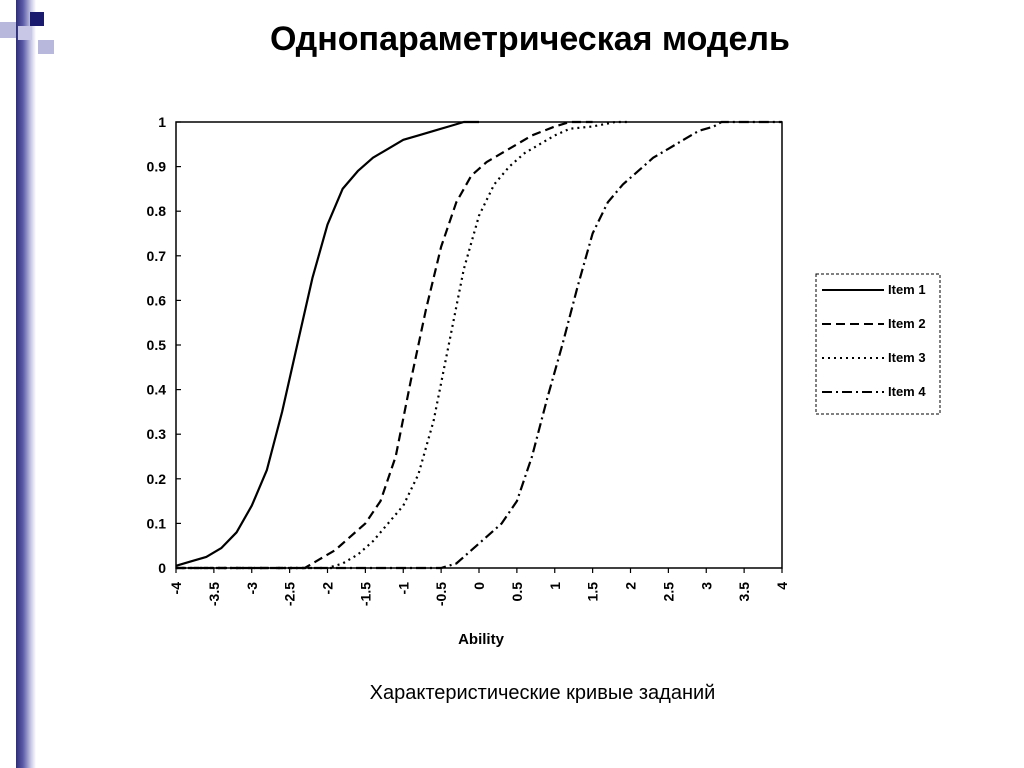 Image resolution: width=1024 pixels, height=768 pixels. I want to click on x-tick-label: -1.5, so click(365, 594).